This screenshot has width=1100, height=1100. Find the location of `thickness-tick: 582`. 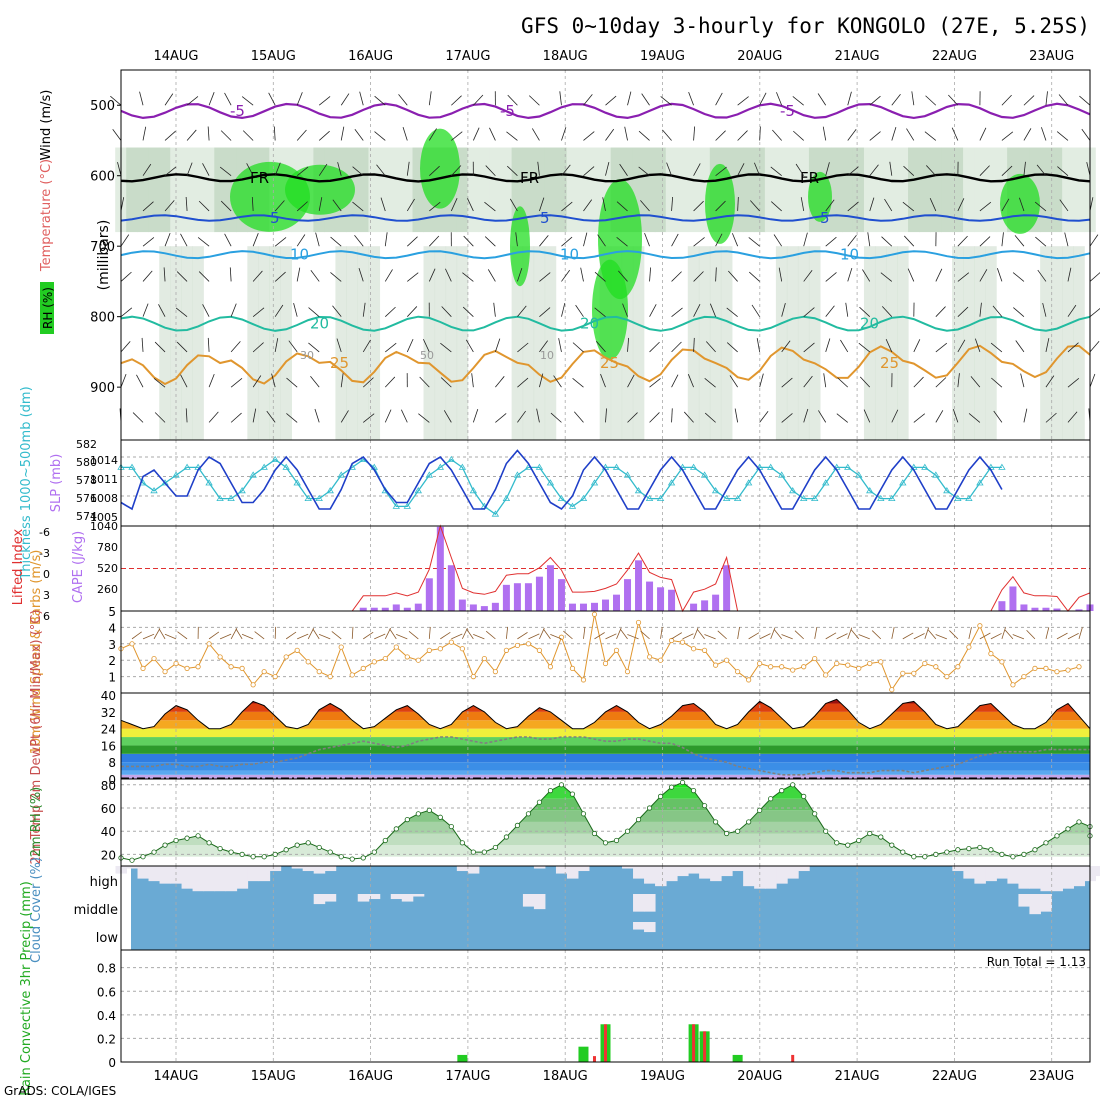

thickness-tick: 582 is located at coordinates (86, 444).